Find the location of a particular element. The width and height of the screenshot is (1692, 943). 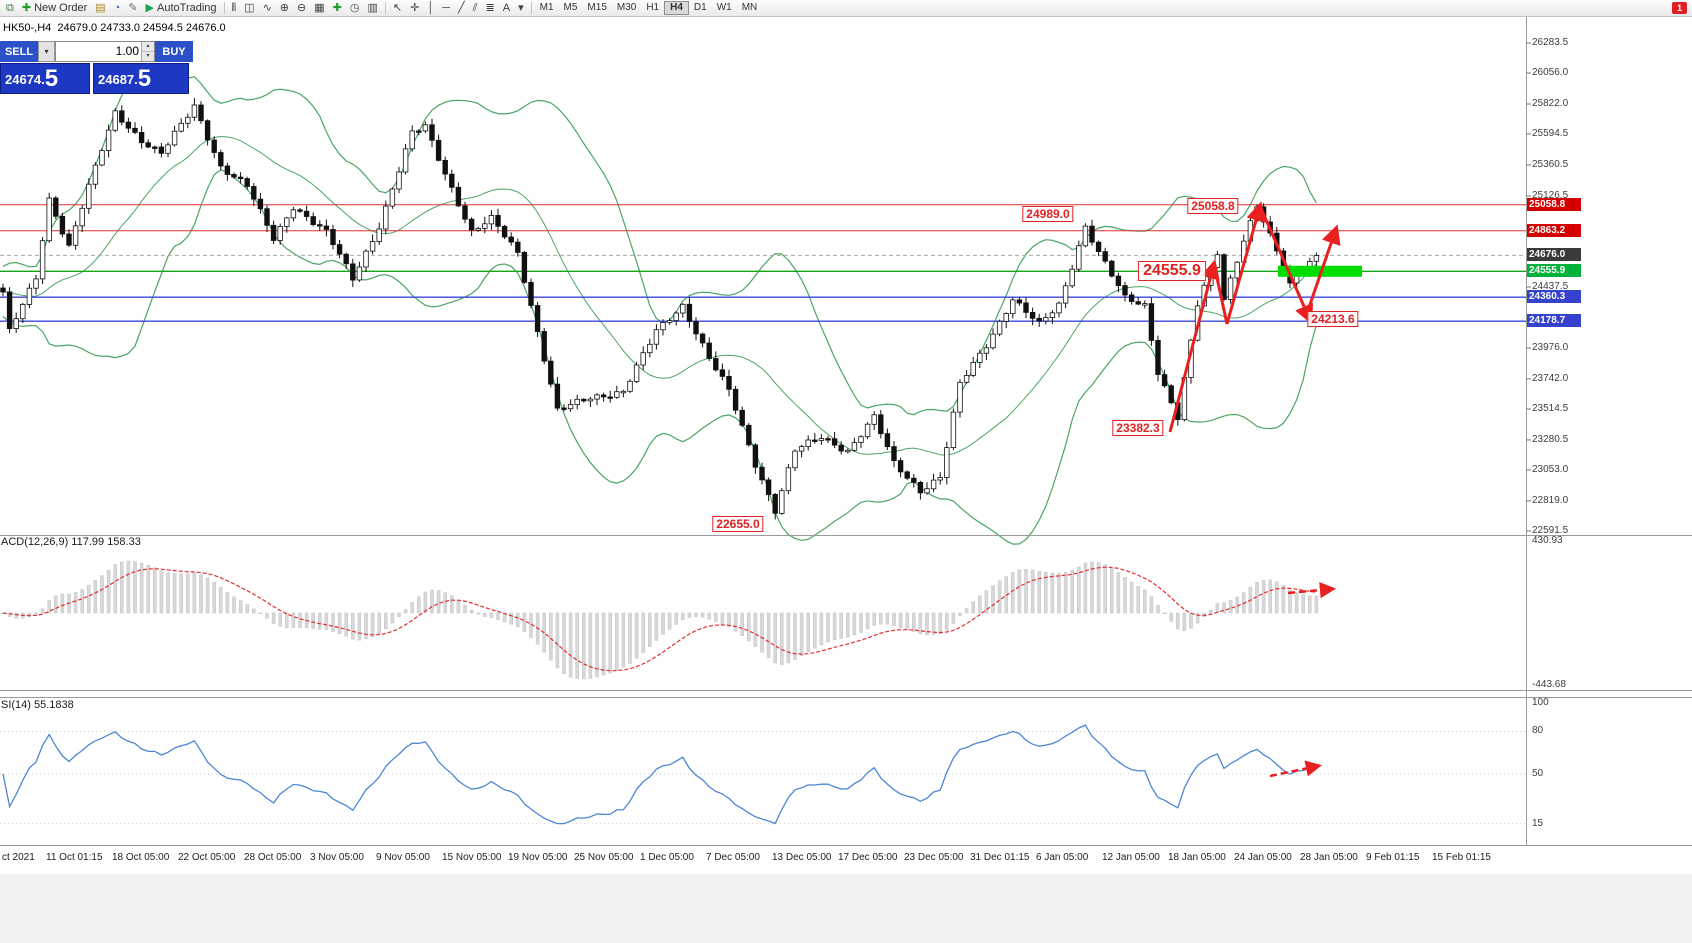

price-annotation: 24989.0 is located at coordinates (1048, 214).